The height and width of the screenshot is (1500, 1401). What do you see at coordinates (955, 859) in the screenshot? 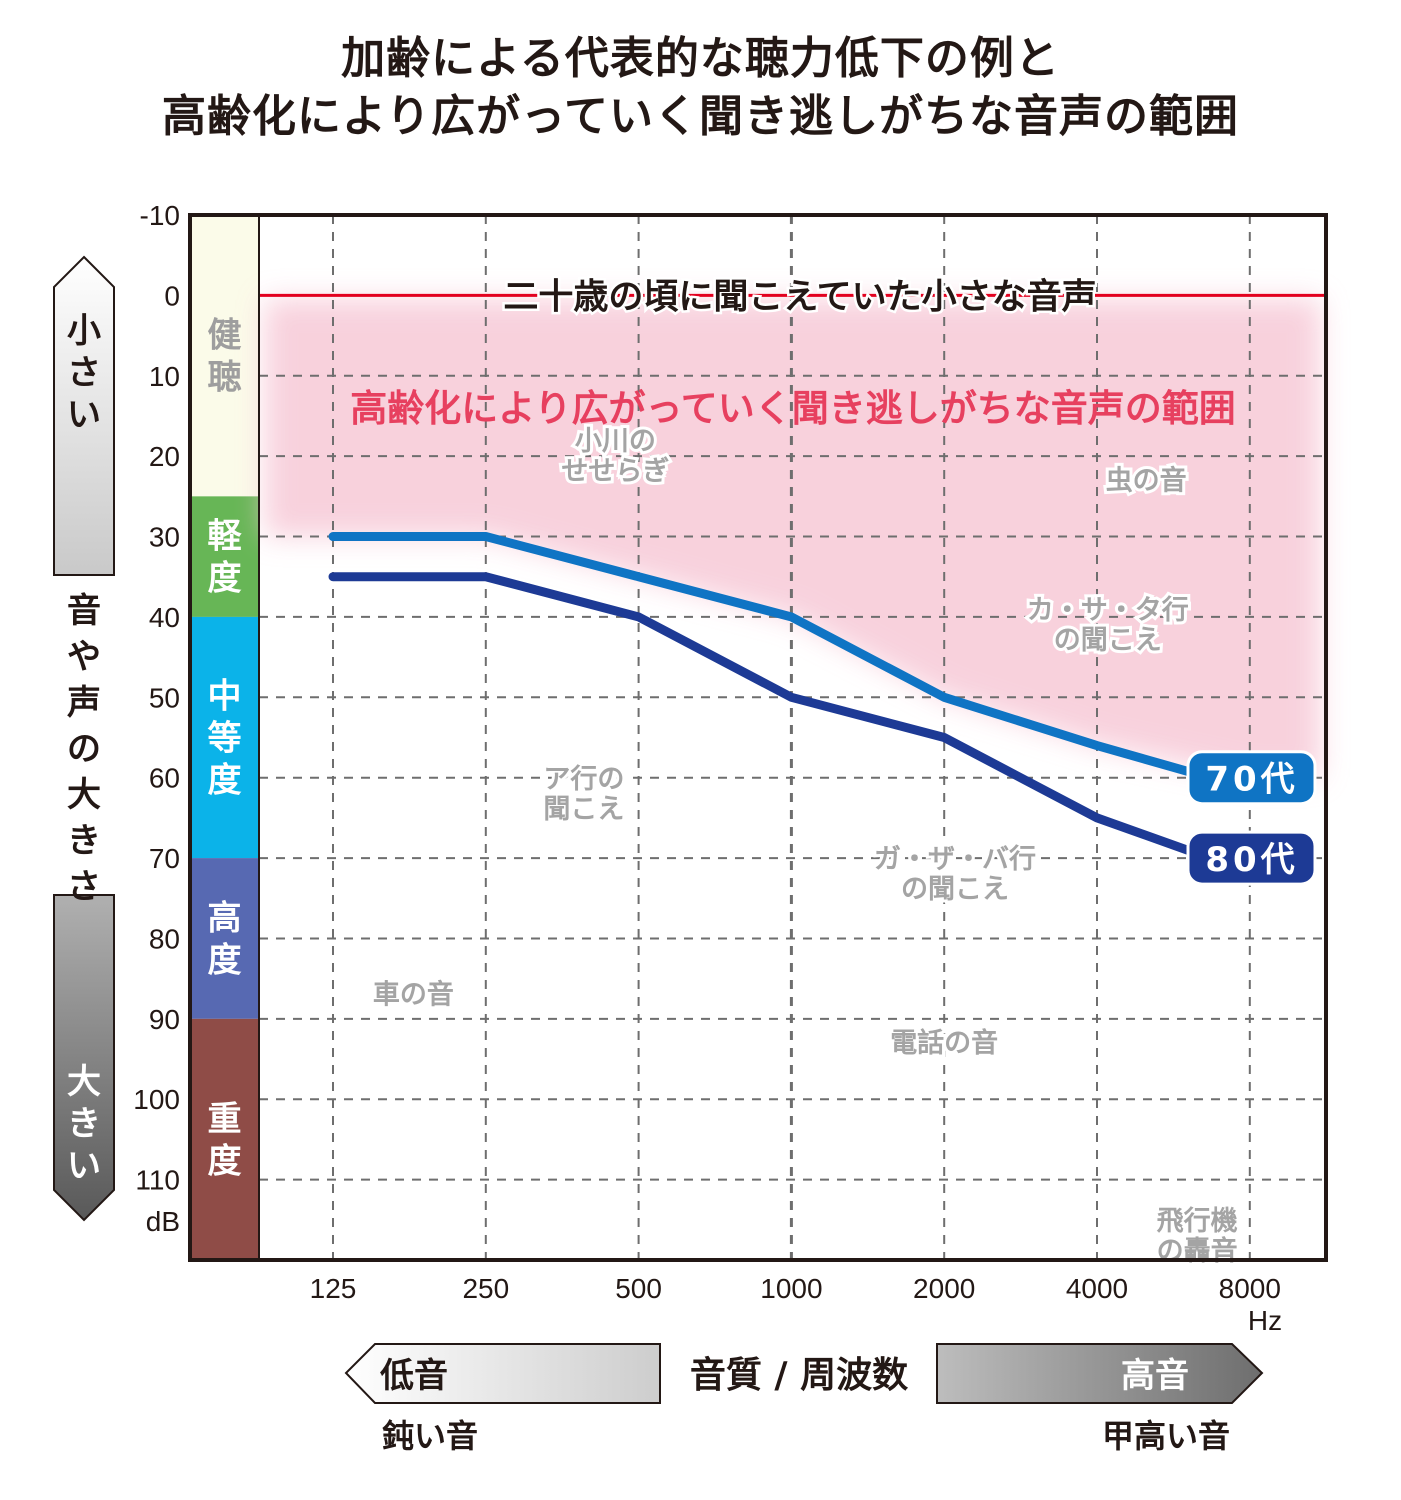
I see `annotation-label: ガ・ザ・バ行` at bounding box center [955, 859].